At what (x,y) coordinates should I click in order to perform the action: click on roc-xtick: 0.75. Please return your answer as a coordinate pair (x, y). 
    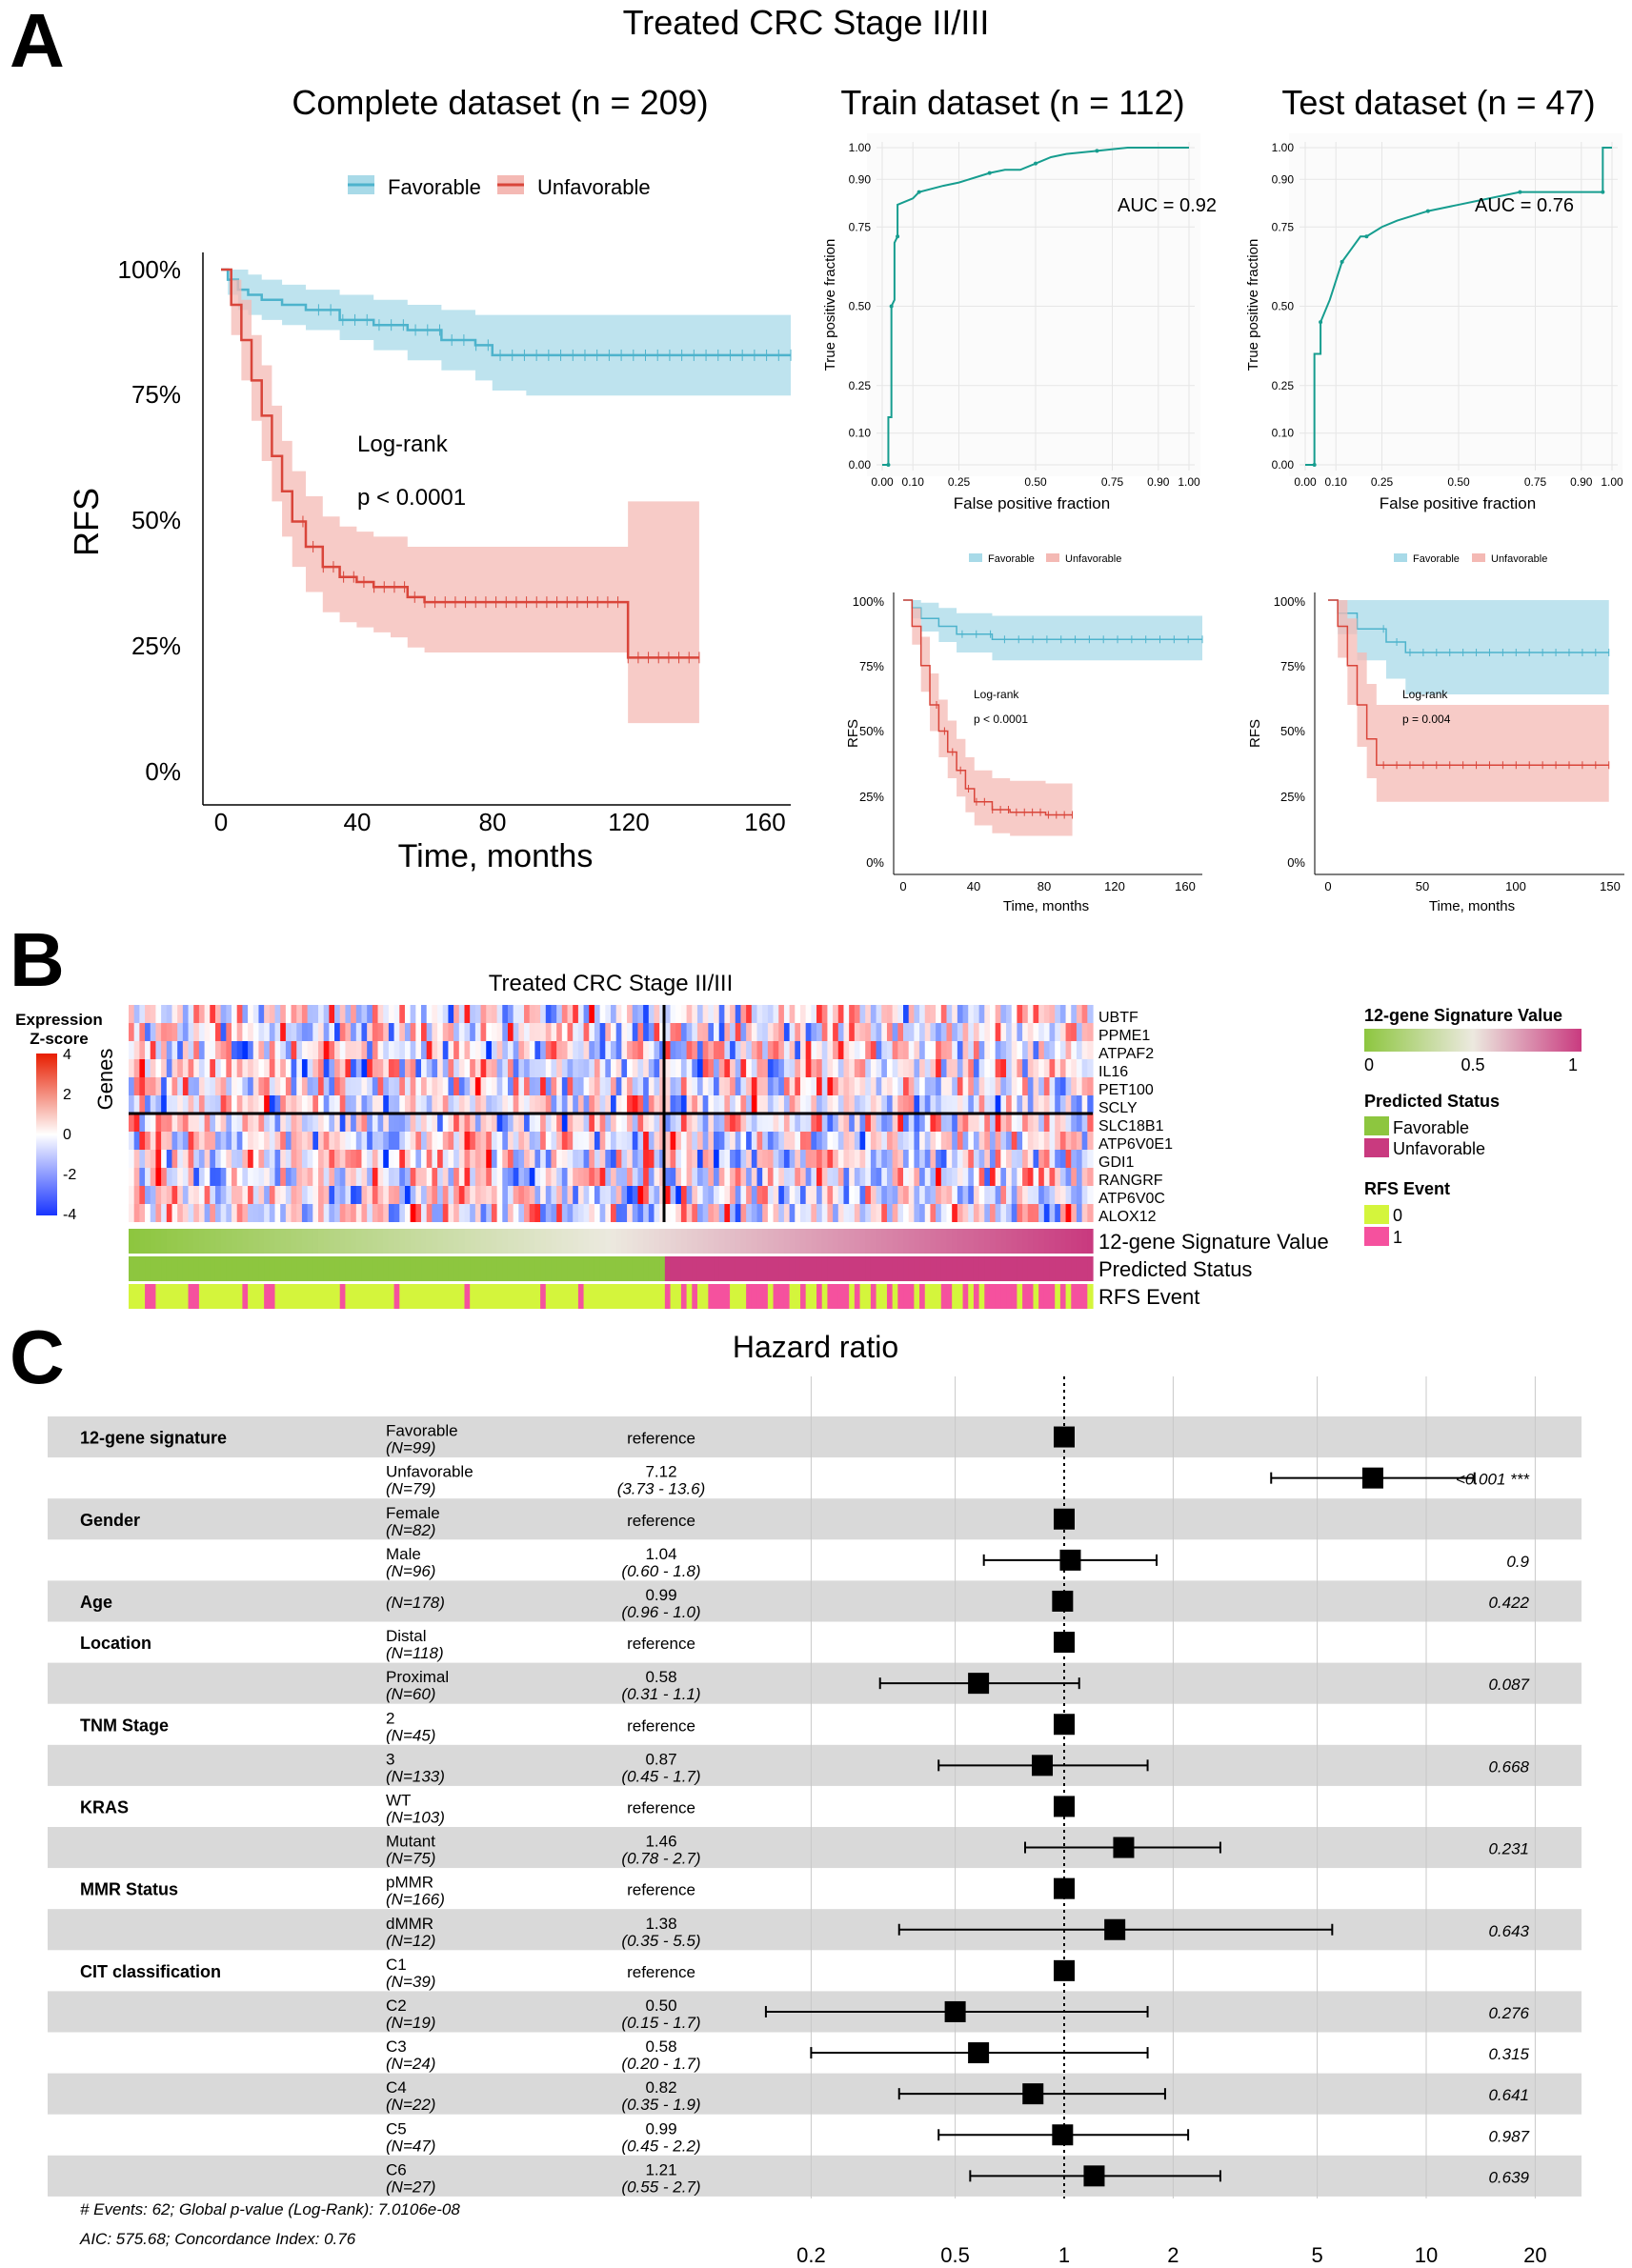
    Looking at the image, I should click on (1535, 482).